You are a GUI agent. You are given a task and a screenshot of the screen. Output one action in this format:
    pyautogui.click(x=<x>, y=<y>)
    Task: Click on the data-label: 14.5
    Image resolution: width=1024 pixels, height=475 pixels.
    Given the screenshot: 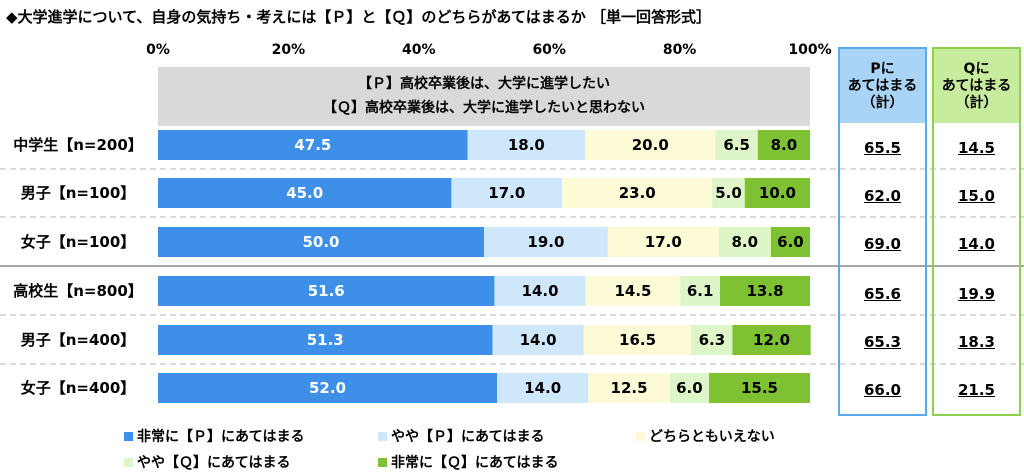 What is the action you would take?
    pyautogui.click(x=632, y=291)
    